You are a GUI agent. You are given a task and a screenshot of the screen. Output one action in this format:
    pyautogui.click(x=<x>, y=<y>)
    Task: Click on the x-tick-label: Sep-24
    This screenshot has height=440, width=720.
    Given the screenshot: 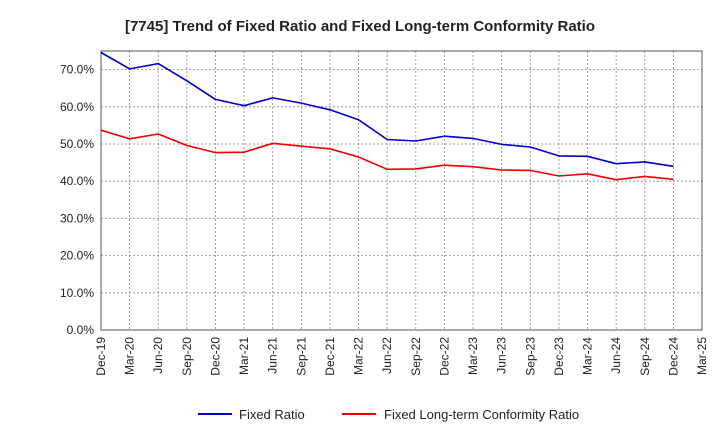 What is the action you would take?
    pyautogui.click(x=645, y=356)
    